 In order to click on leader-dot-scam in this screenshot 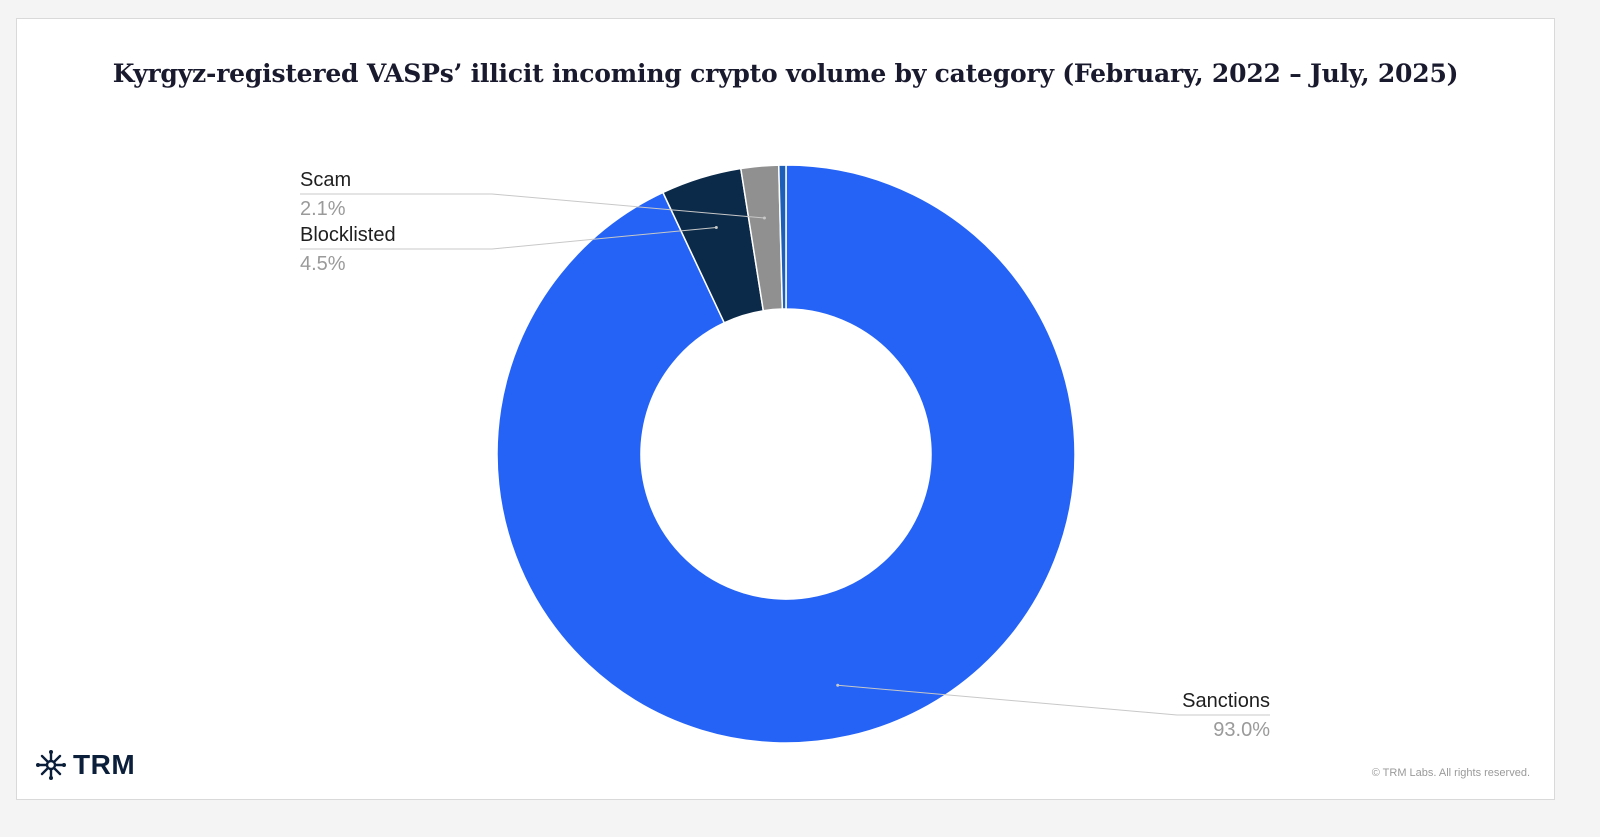, I will do `click(764, 218)`.